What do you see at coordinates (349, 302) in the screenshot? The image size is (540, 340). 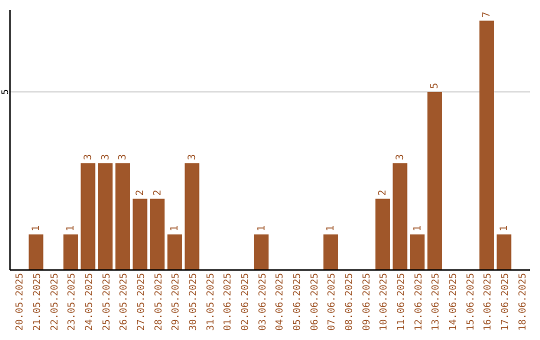 I see `x-tick-label: 08.06.2025` at bounding box center [349, 302].